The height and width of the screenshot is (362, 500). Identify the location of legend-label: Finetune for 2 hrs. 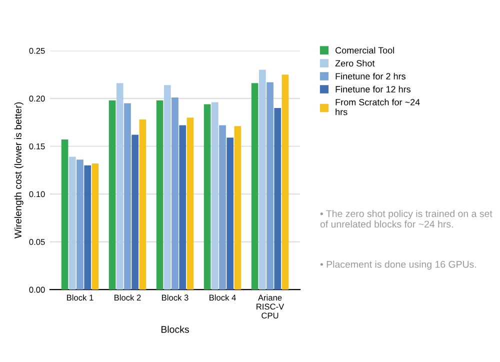
(371, 76).